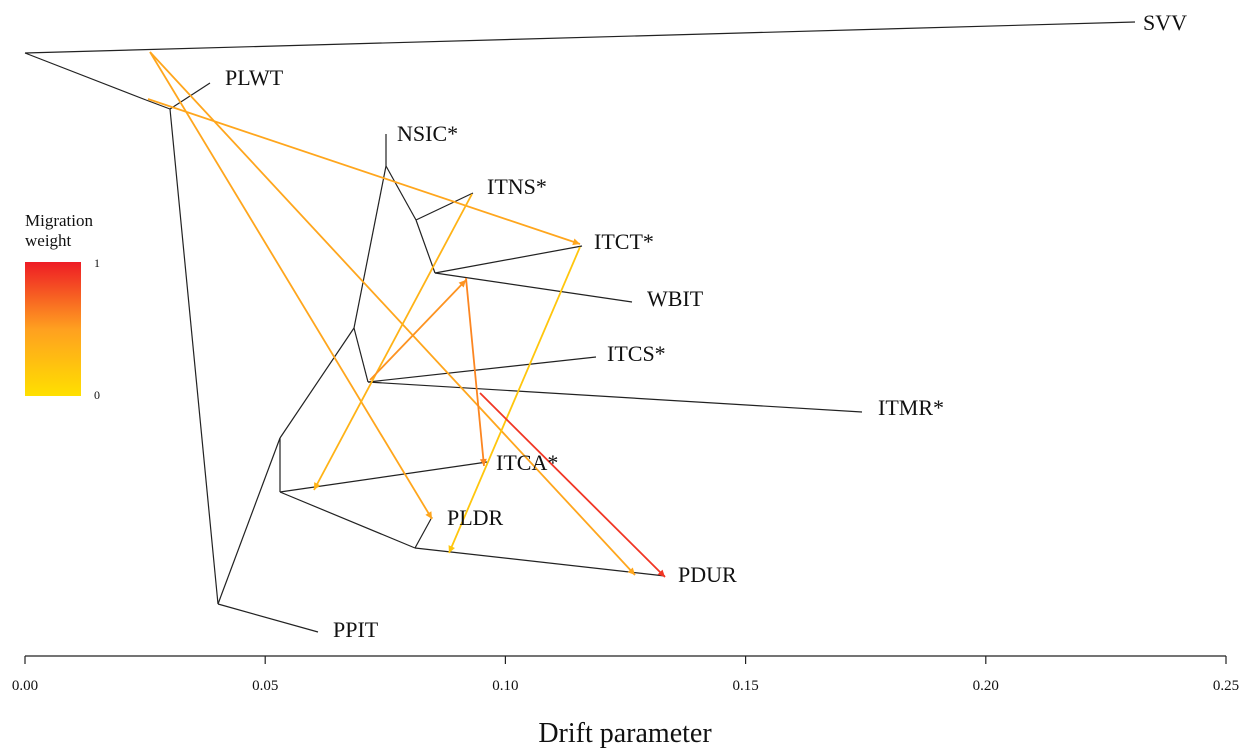  What do you see at coordinates (1226, 686) in the screenshot?
I see `x-tick-label: 0.25` at bounding box center [1226, 686].